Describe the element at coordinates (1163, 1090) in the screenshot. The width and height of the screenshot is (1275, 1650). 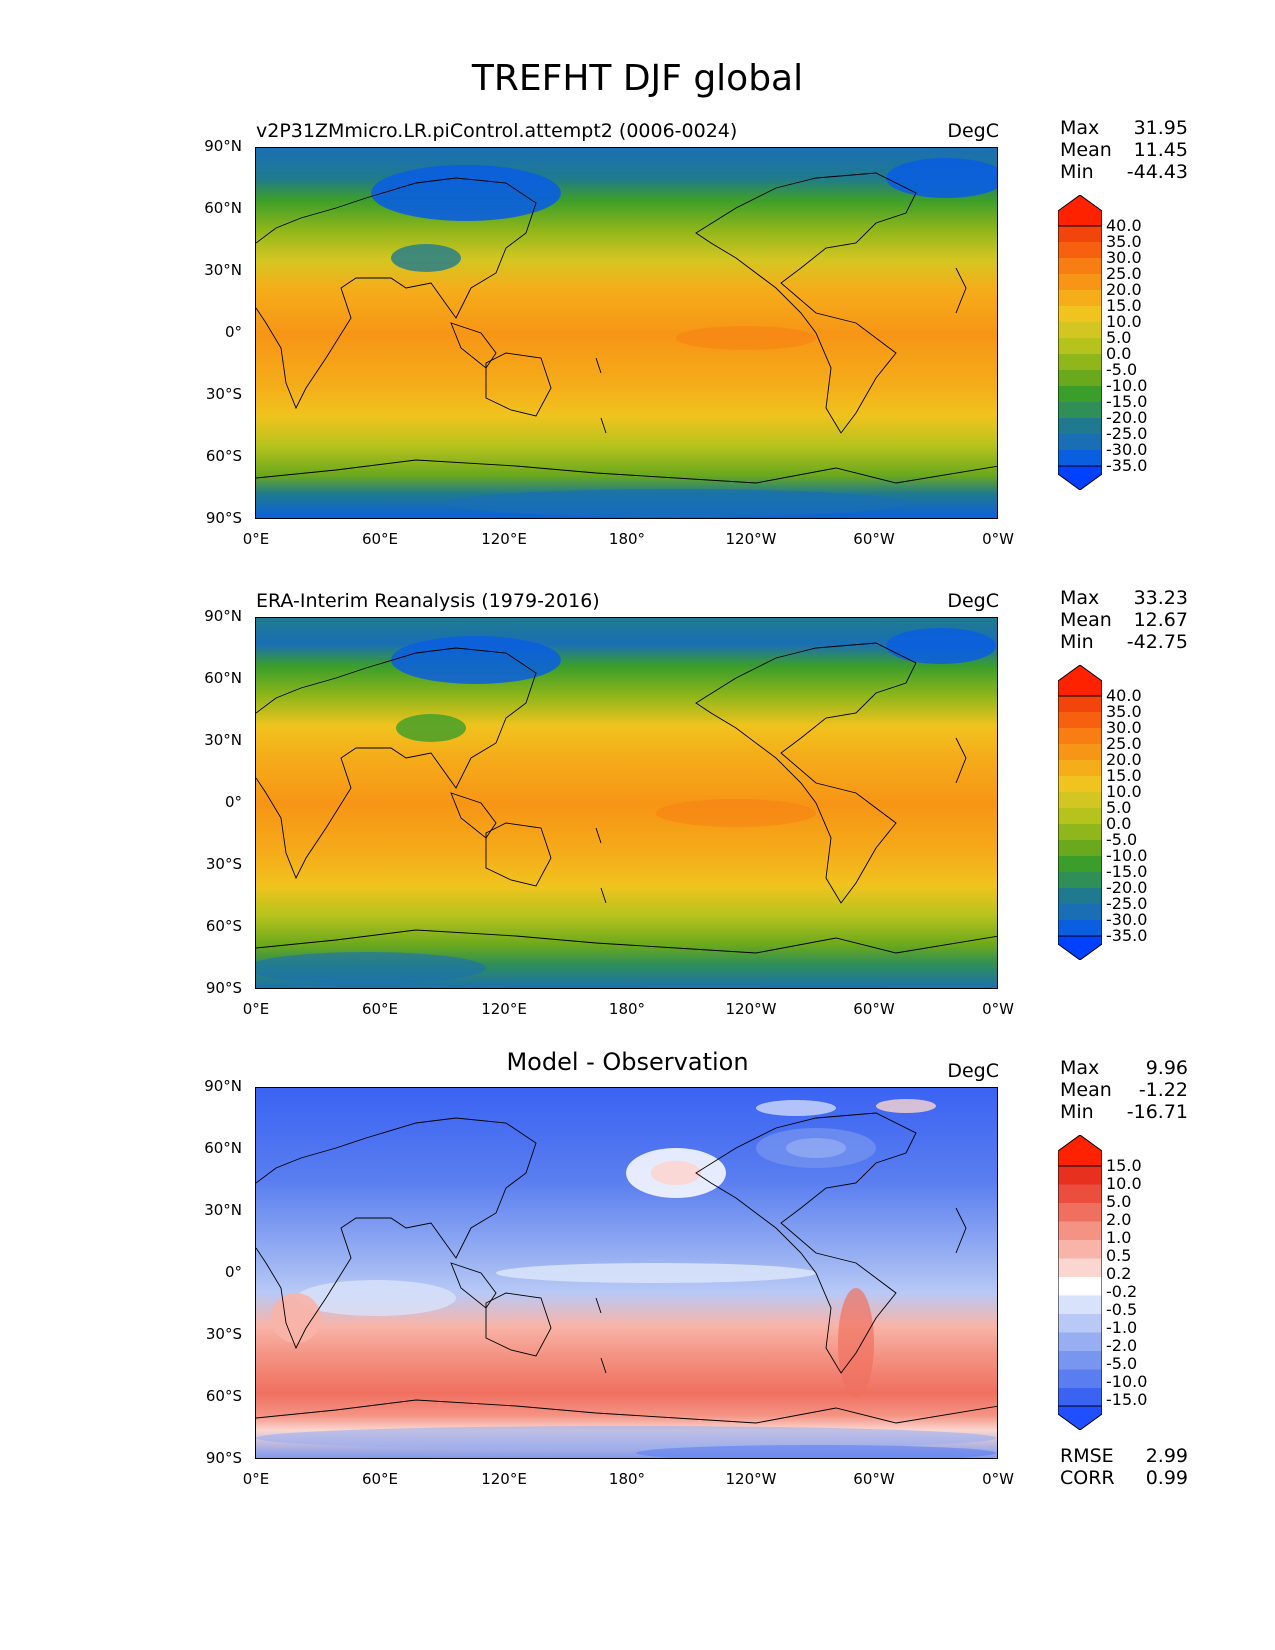
I see `stat-mean-value: -1.22` at that location.